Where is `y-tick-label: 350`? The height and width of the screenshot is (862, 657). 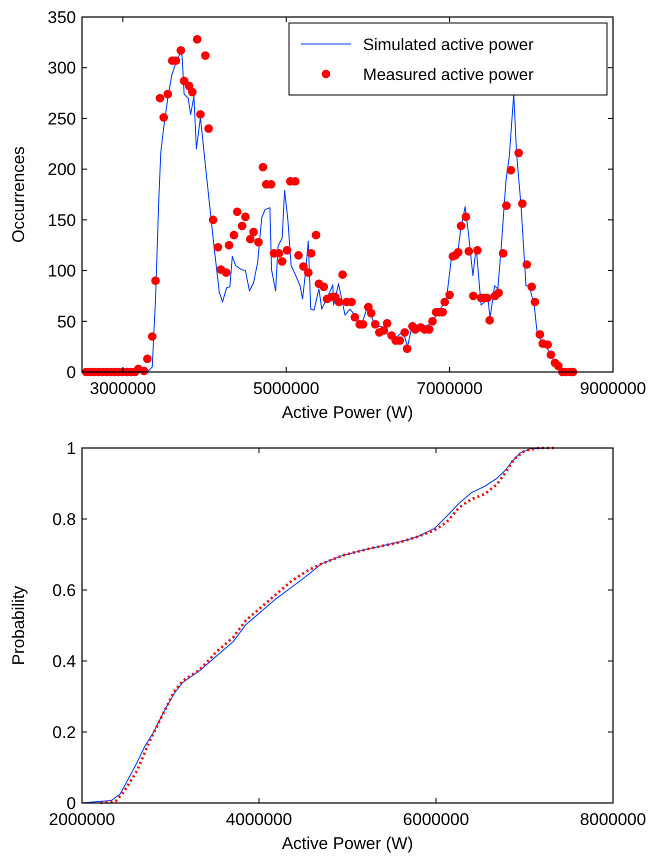
y-tick-label: 350 is located at coordinates (62, 17).